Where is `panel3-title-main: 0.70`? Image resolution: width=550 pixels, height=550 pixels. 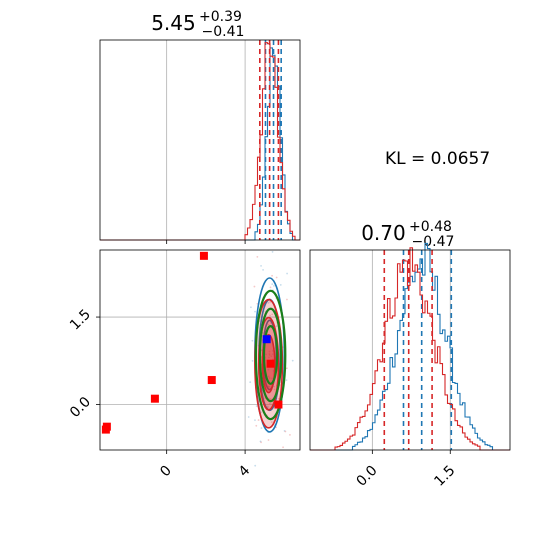
panel3-title-main: 0.70 is located at coordinates (383, 233).